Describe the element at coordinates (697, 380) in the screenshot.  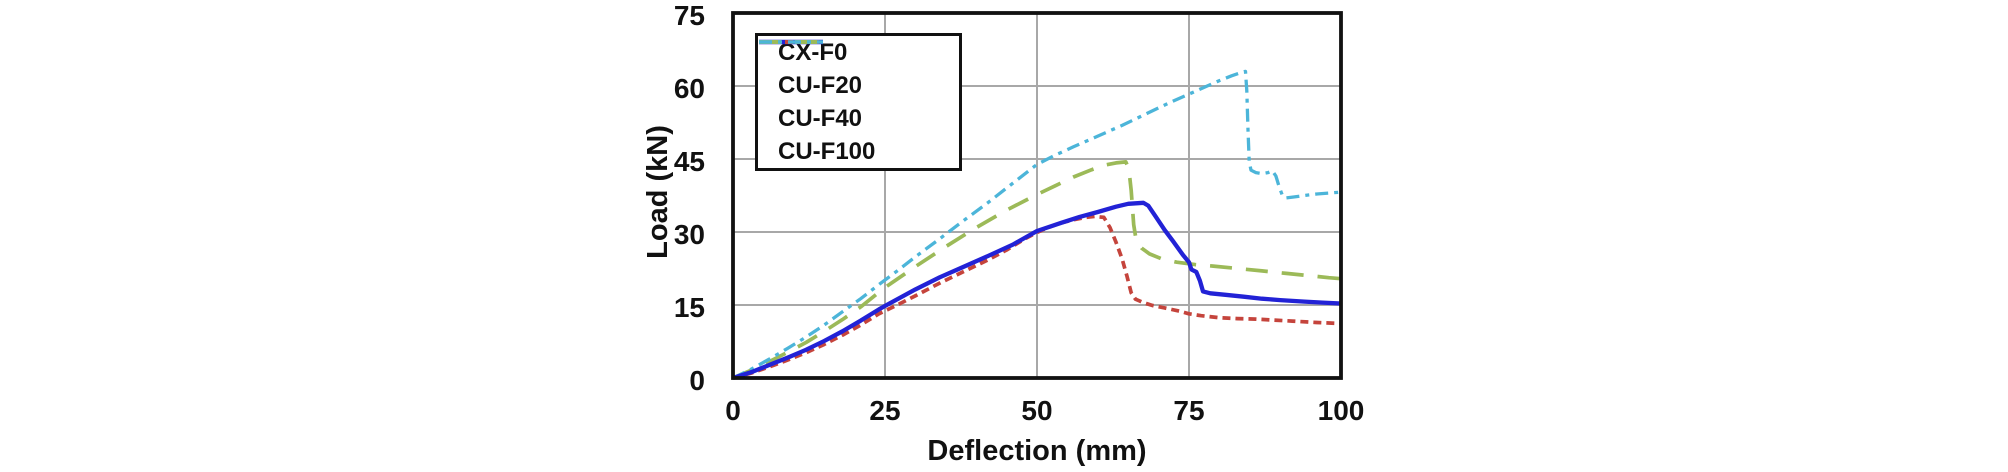
I see `y-tick-label-0: 0` at that location.